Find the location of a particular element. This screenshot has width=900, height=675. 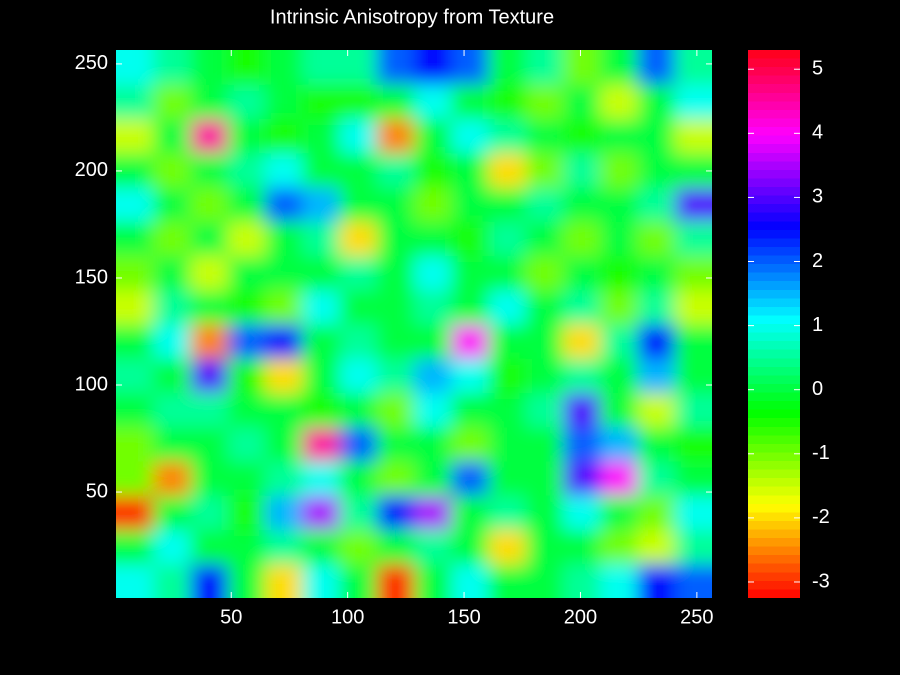

y-tick-label: 150 is located at coordinates (91, 277).